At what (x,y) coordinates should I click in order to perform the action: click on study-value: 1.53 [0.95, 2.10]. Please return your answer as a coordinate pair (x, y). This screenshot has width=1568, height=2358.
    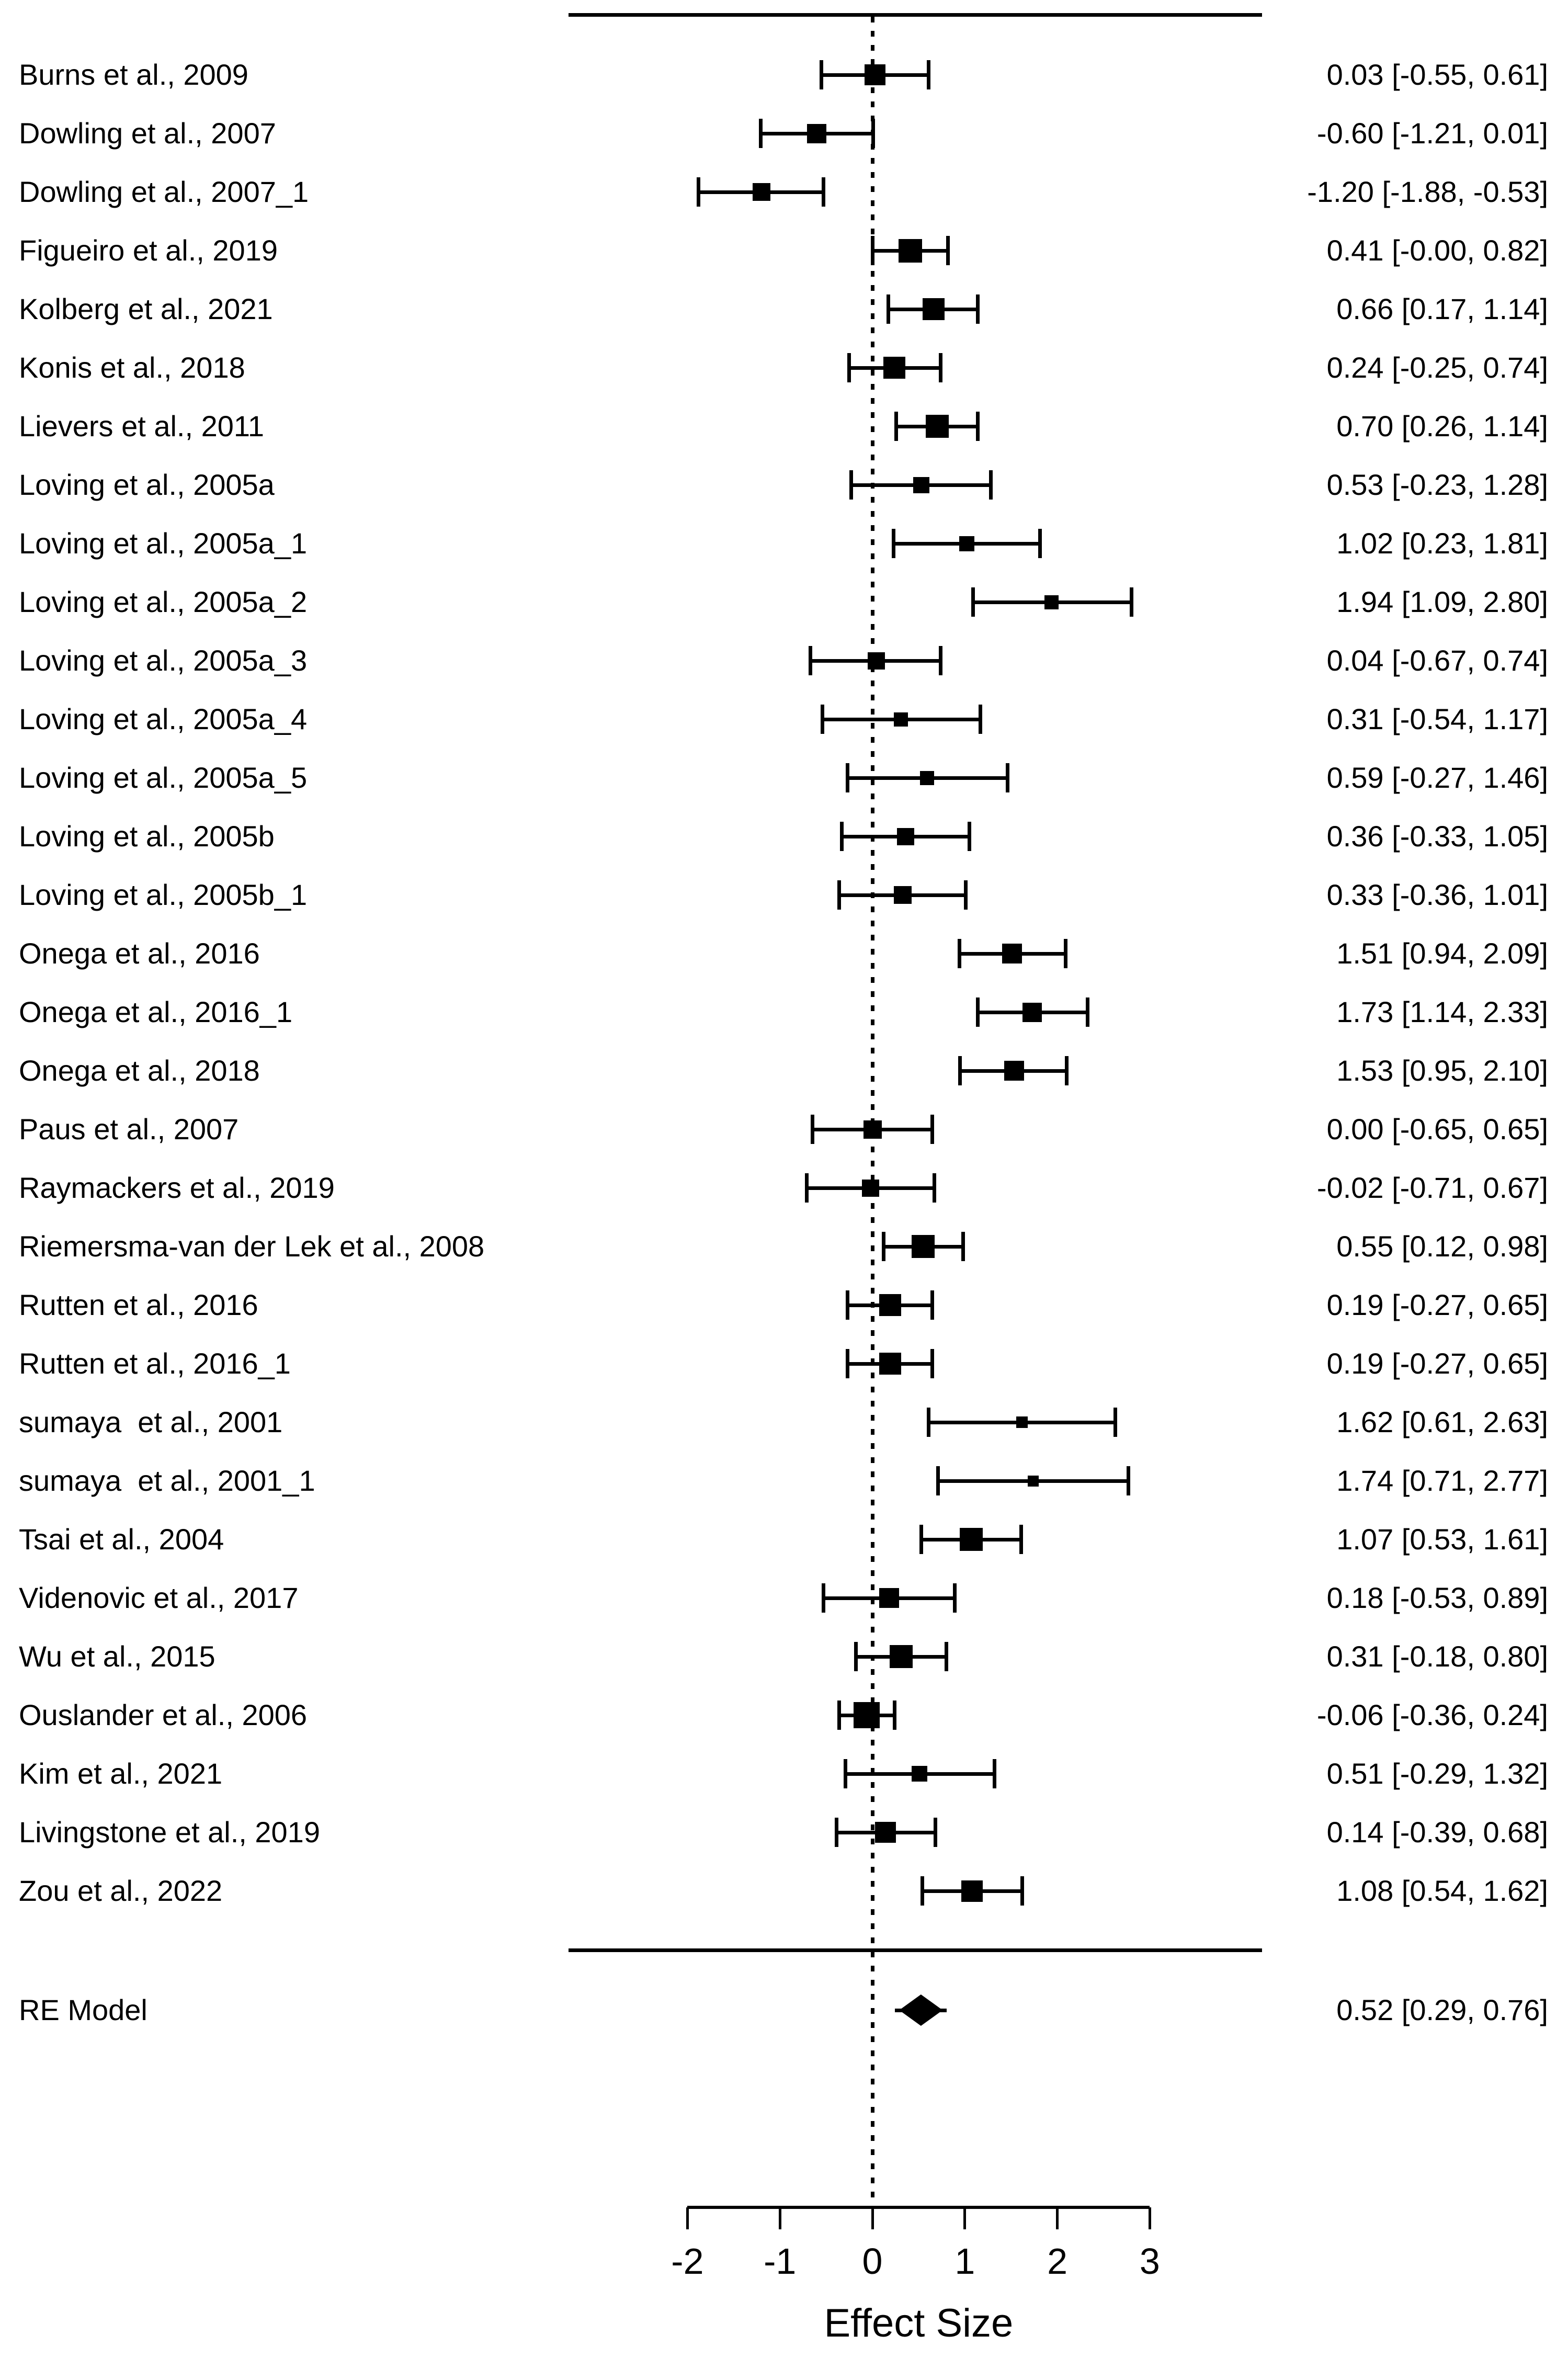
    Looking at the image, I should click on (1442, 1070).